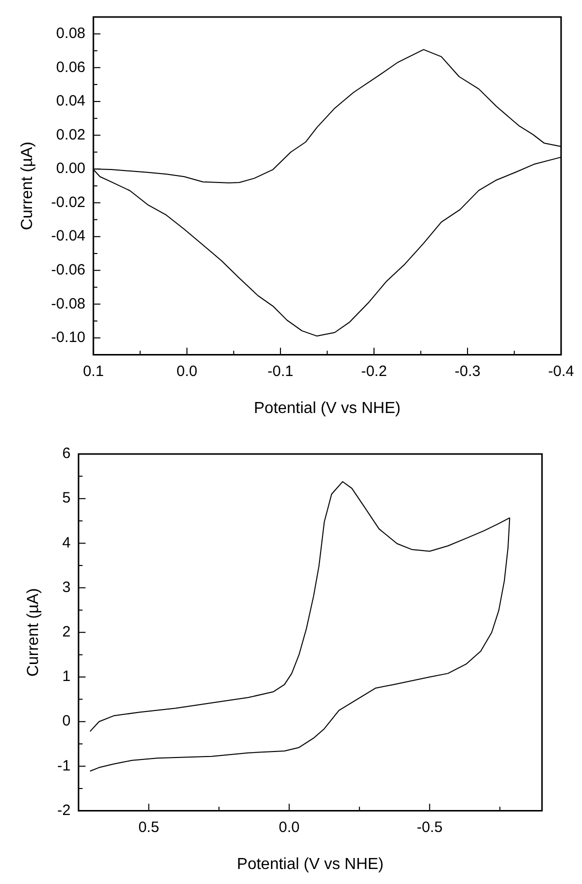  I want to click on y-tick-label: -0.10, so click(68, 337).